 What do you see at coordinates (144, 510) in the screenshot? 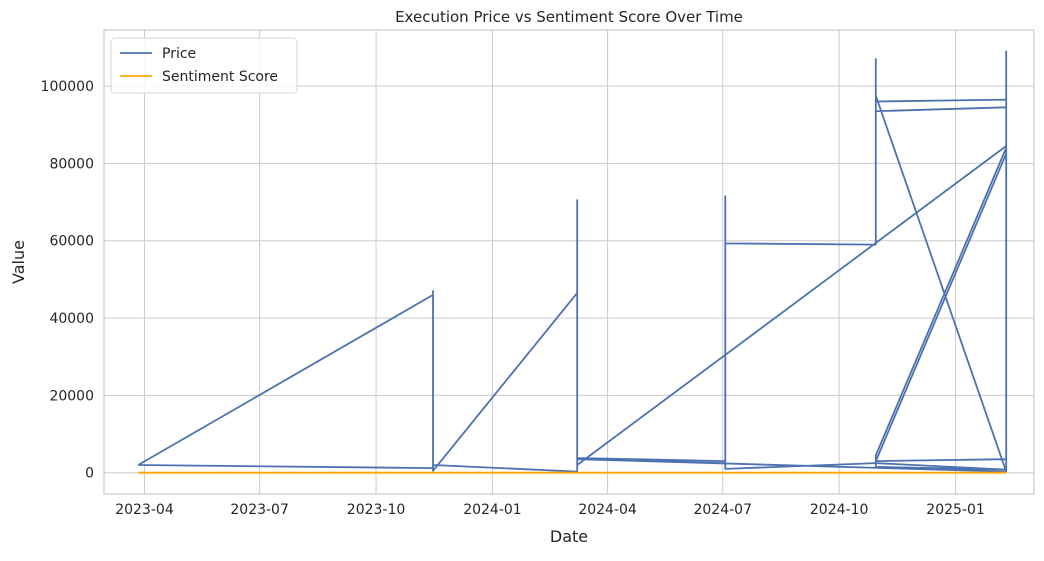
I see `x-tick-label: 2023-04` at bounding box center [144, 510].